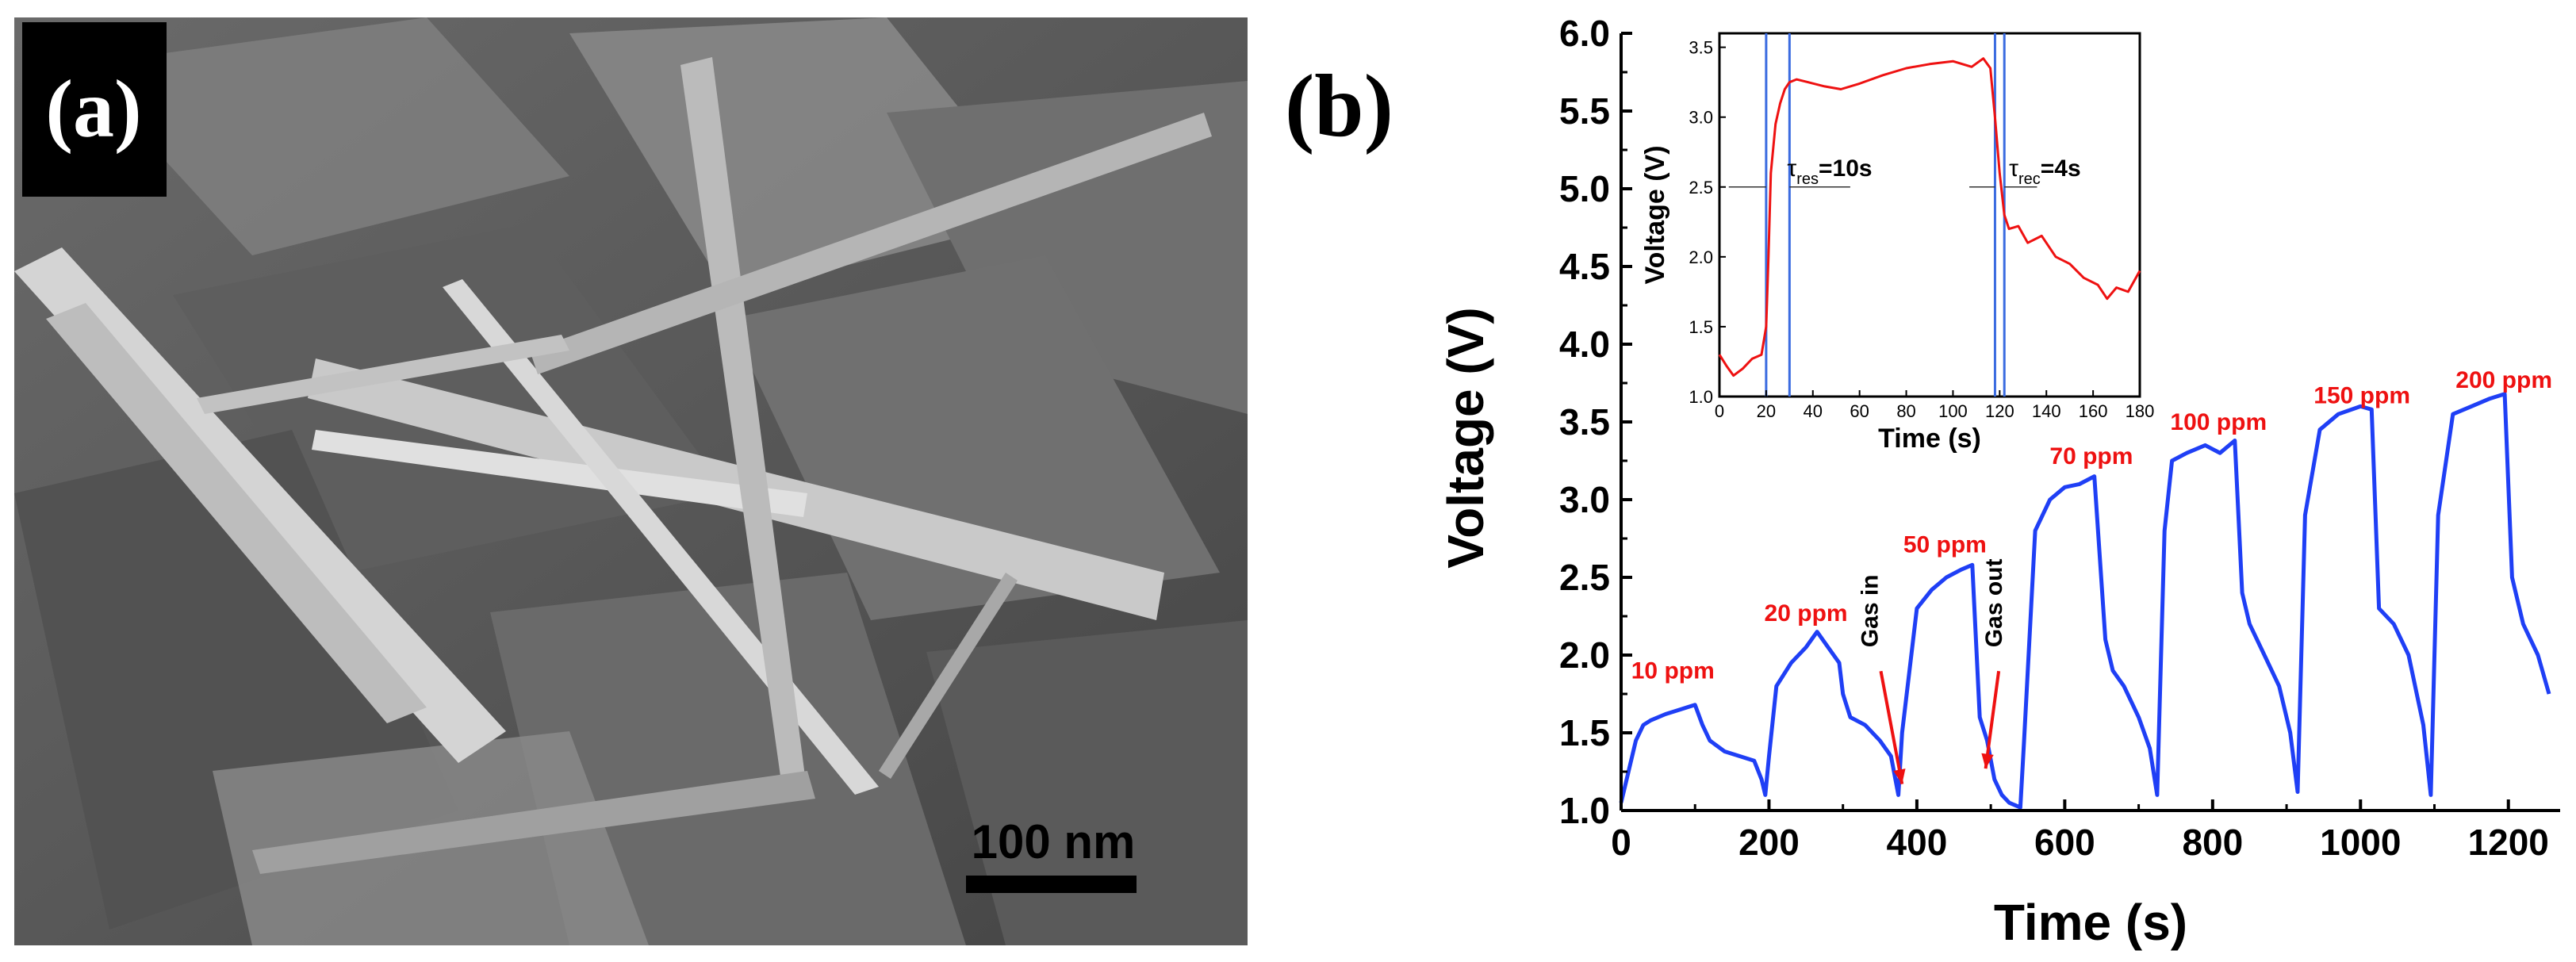 This screenshot has height=962, width=2576. I want to click on panel-a-label-box, so click(95, 109).